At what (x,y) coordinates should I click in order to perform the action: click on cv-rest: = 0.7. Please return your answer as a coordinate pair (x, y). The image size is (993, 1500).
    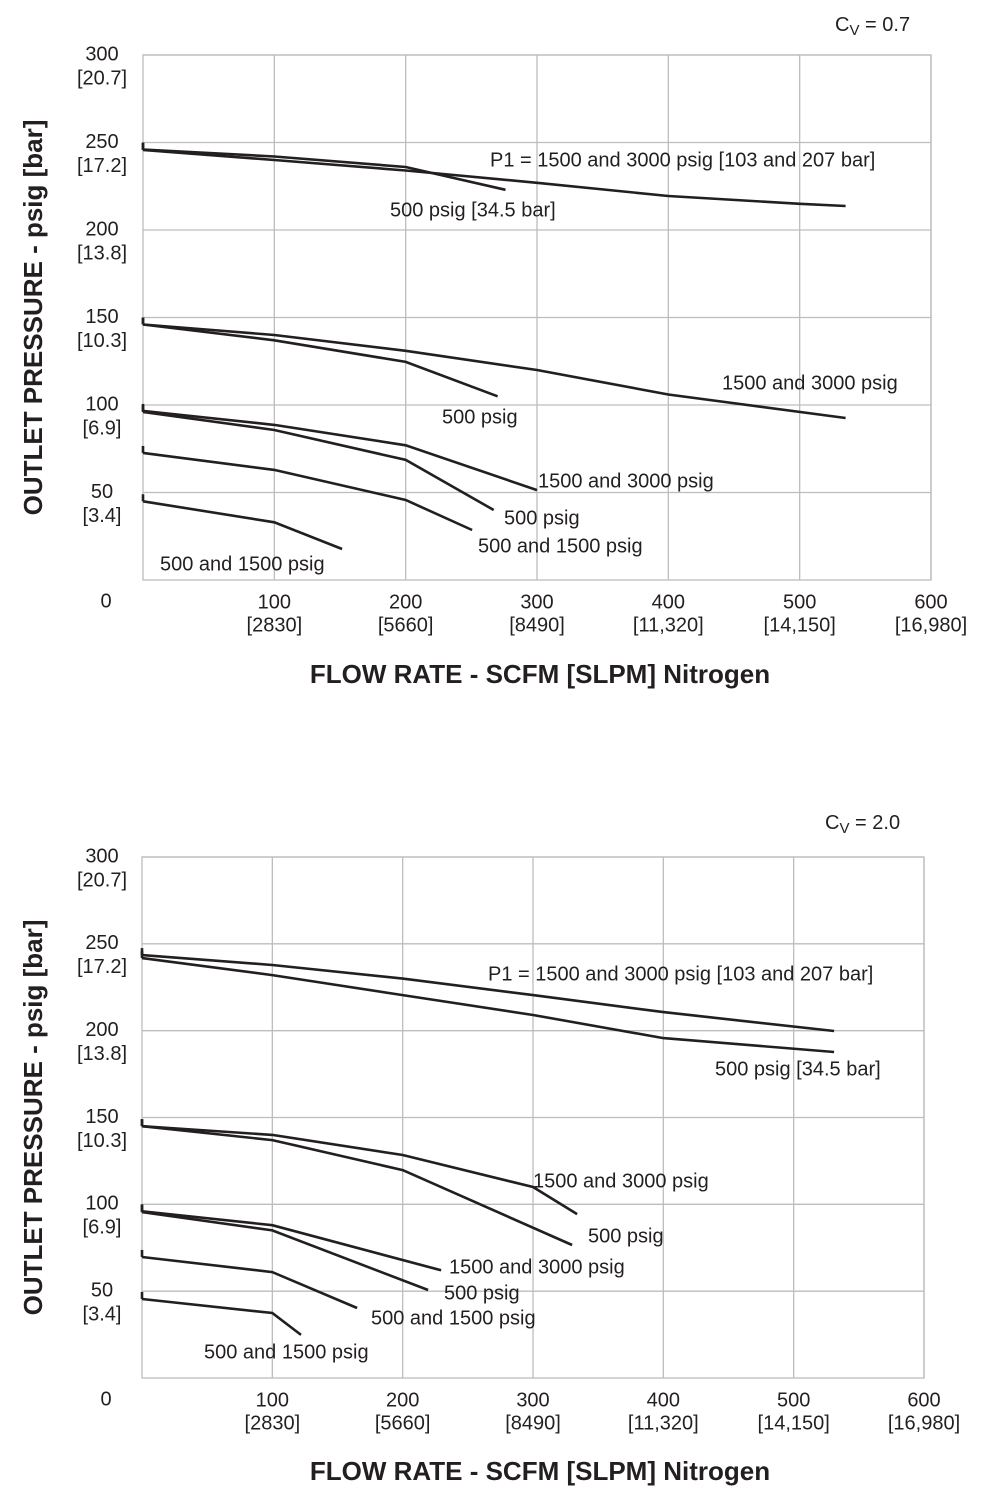
    Looking at the image, I should click on (884, 25).